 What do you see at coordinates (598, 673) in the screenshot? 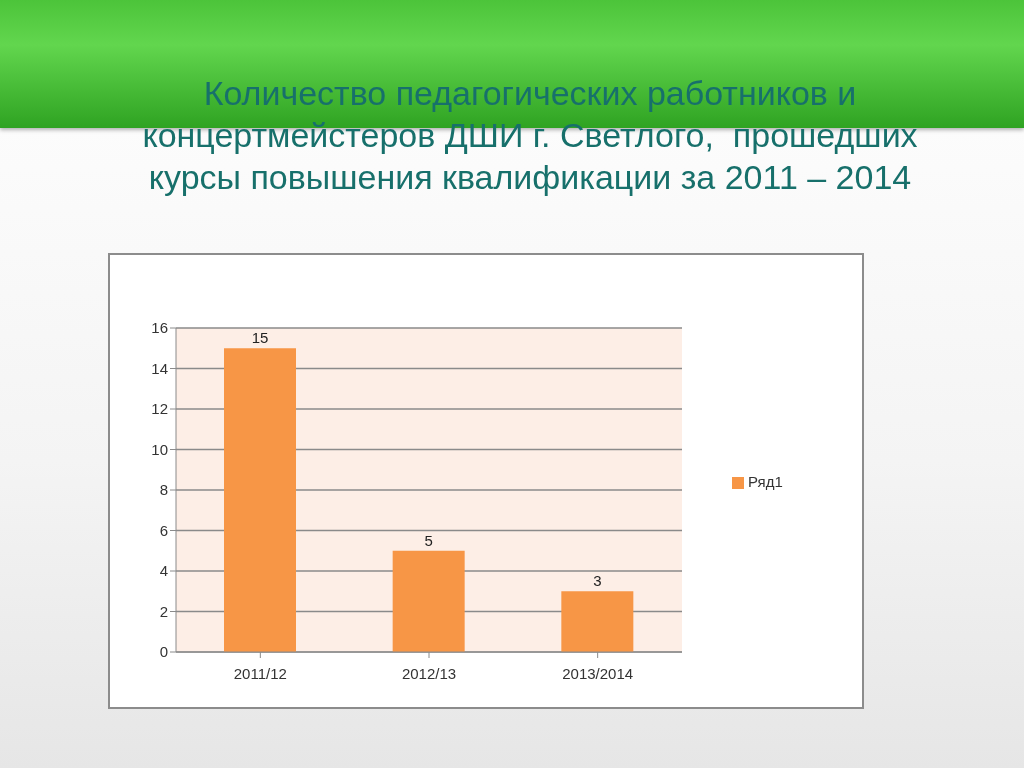
I see `x-tick-label: 2013/2014` at bounding box center [598, 673].